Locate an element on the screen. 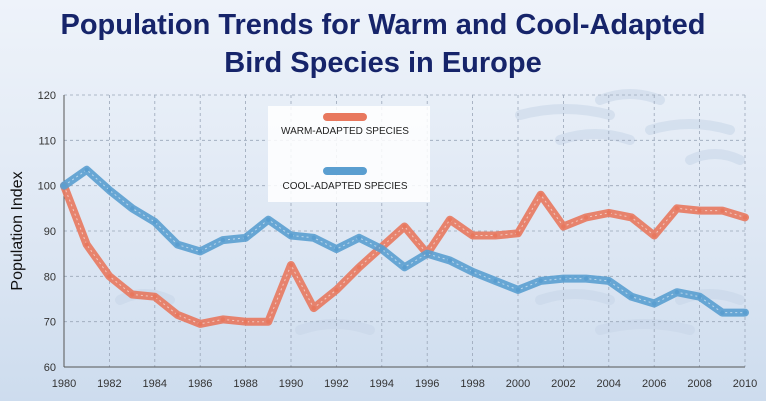  x-tick-label: 1980 is located at coordinates (64, 384).